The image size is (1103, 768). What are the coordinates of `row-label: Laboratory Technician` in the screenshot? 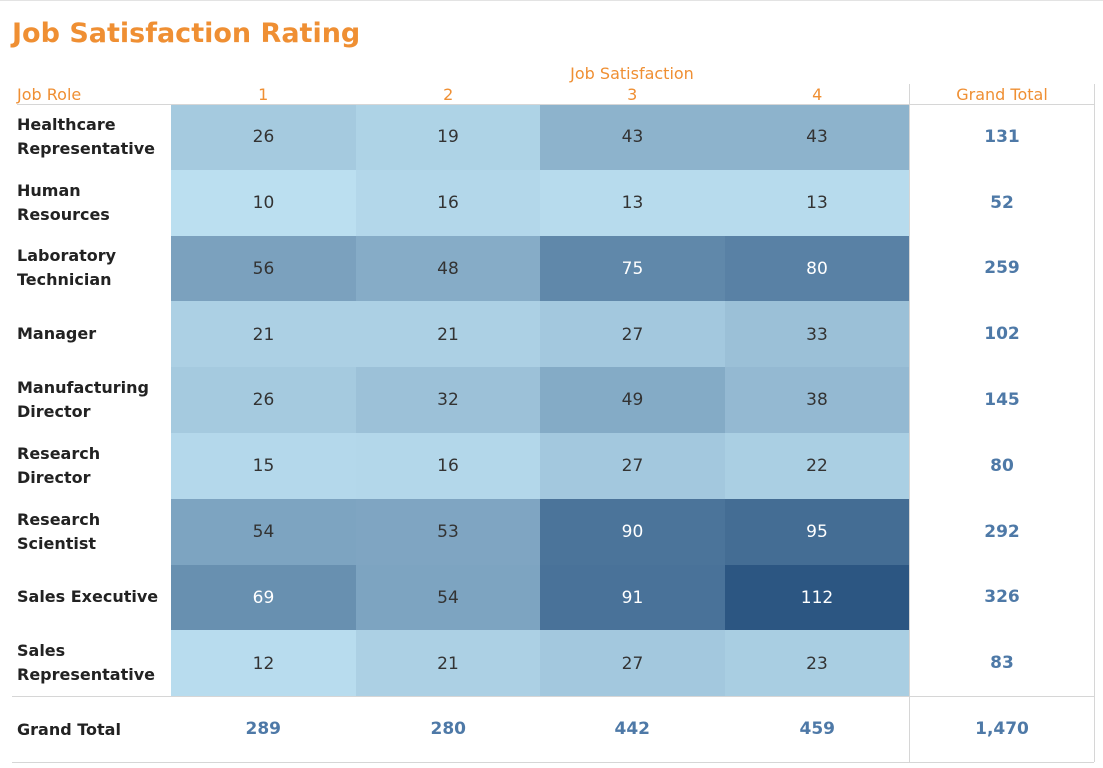 It's located at (67, 268).